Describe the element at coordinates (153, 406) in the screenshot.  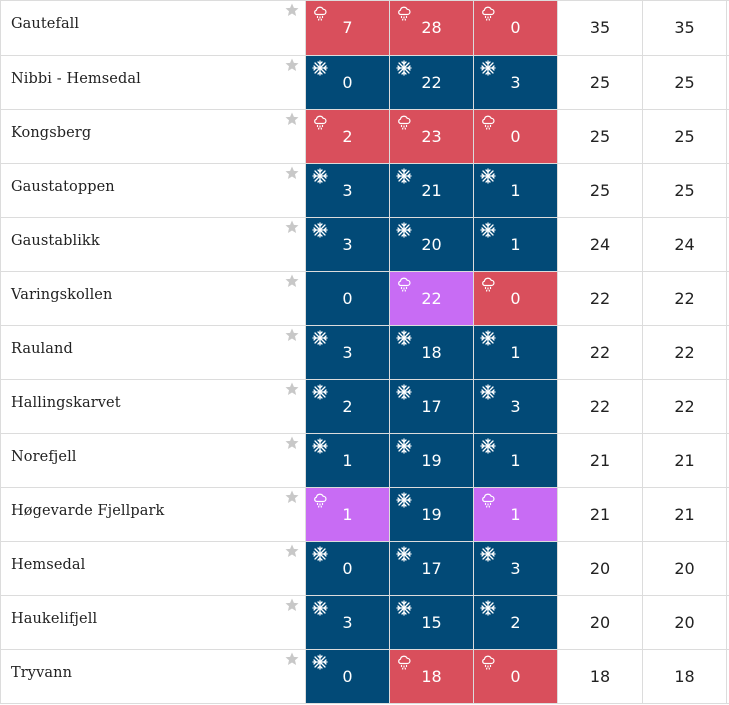
I see `resort-name-cell: Hallingskarvet` at that location.